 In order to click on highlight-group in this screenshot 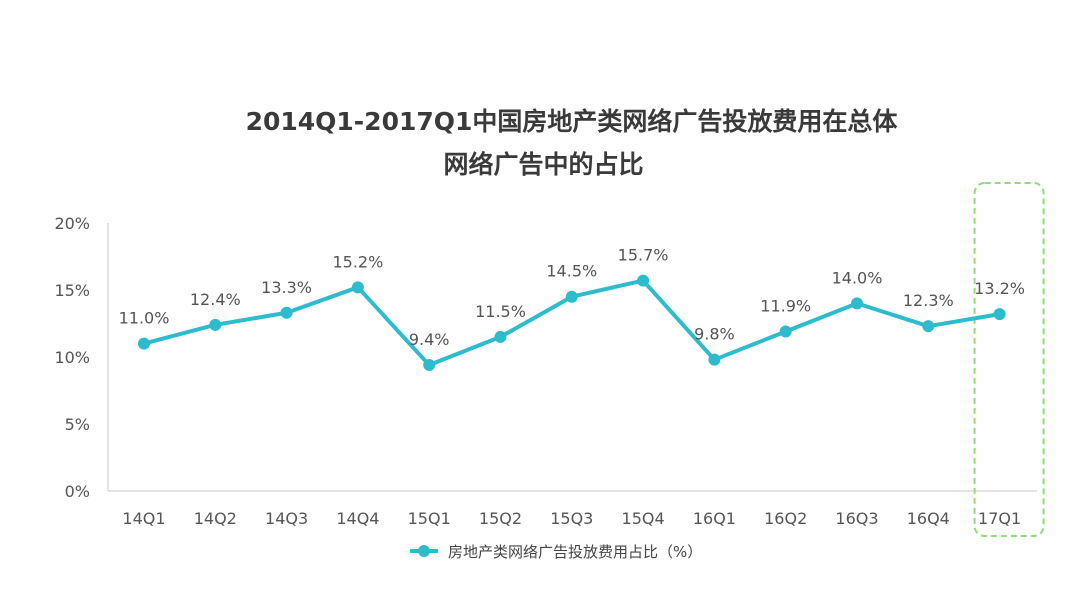, I will do `click(1009, 359)`.